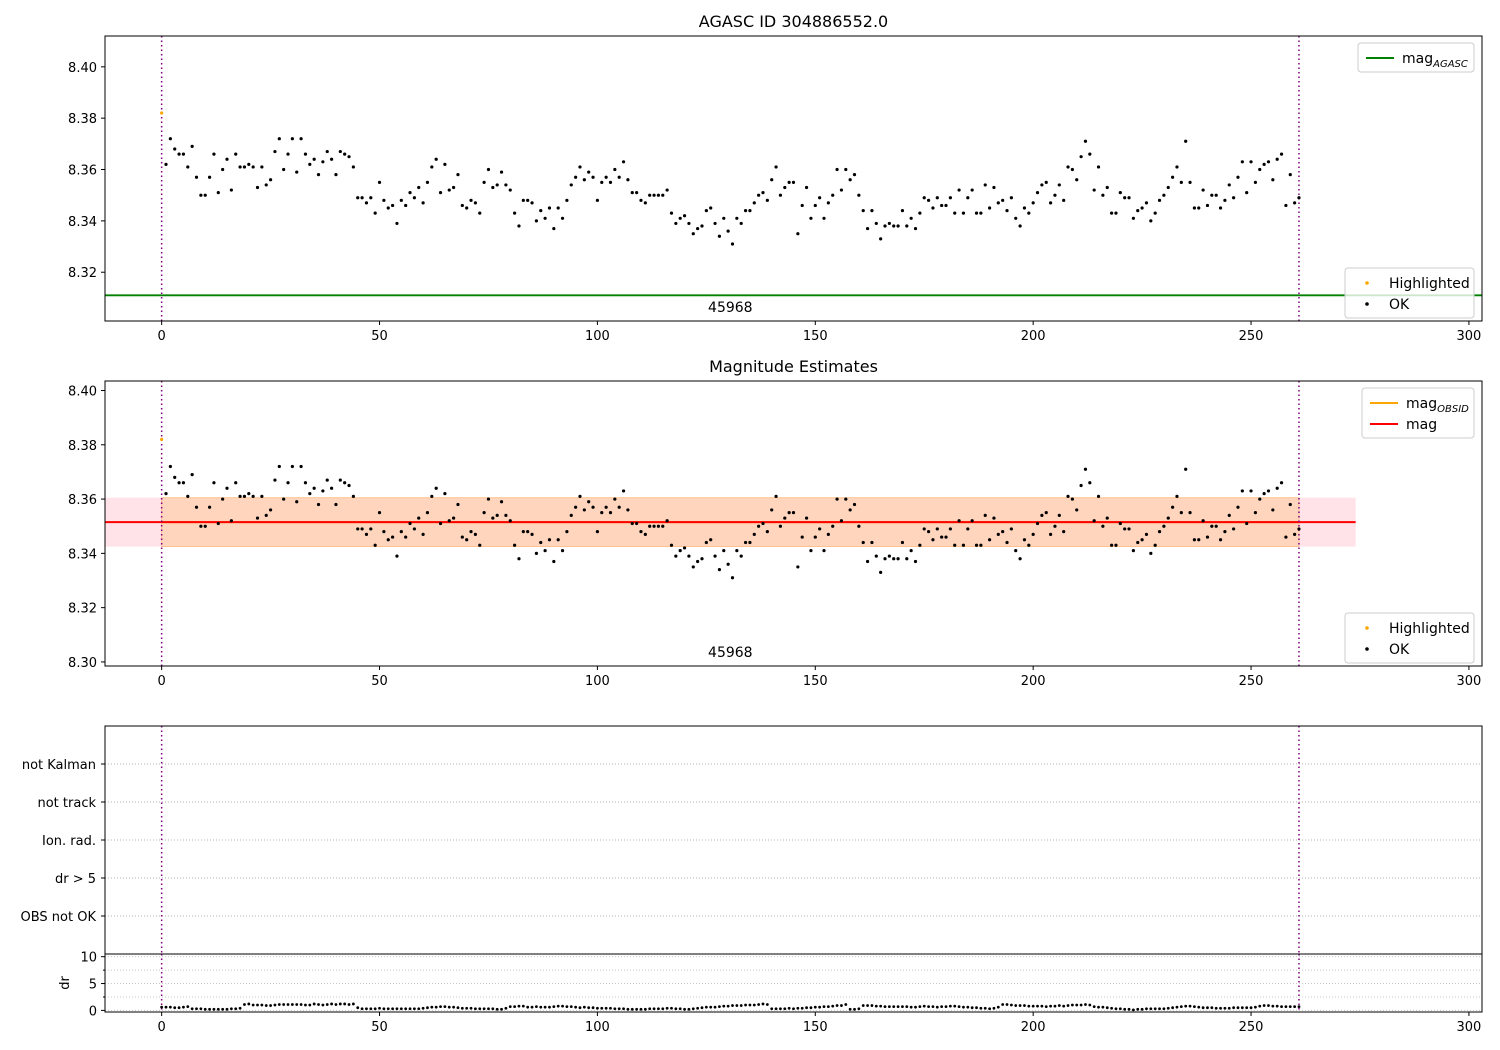 Image resolution: width=1500 pixels, height=1050 pixels. I want to click on legend-label: Highlighted, so click(1429, 284).